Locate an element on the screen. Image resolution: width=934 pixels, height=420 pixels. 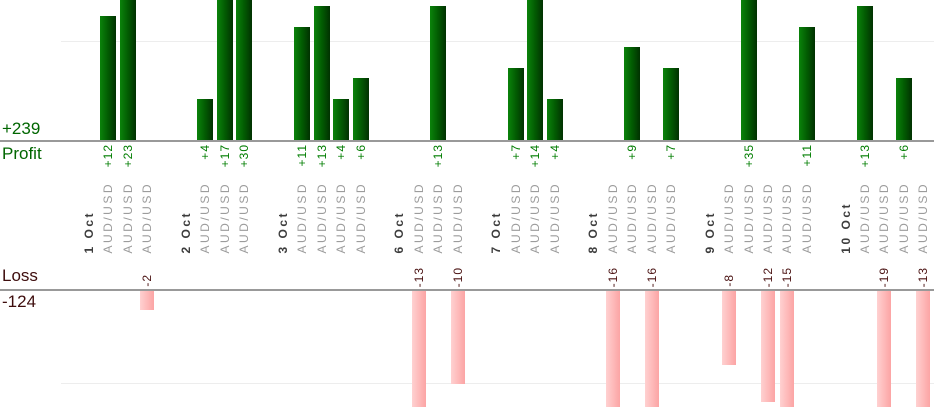
date-label: 1 Oct is located at coordinates (88, 232).